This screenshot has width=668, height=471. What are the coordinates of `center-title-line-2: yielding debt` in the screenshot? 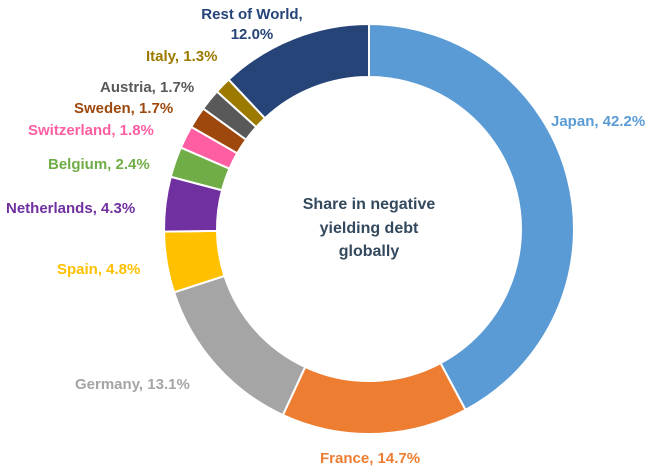 It's located at (369, 228).